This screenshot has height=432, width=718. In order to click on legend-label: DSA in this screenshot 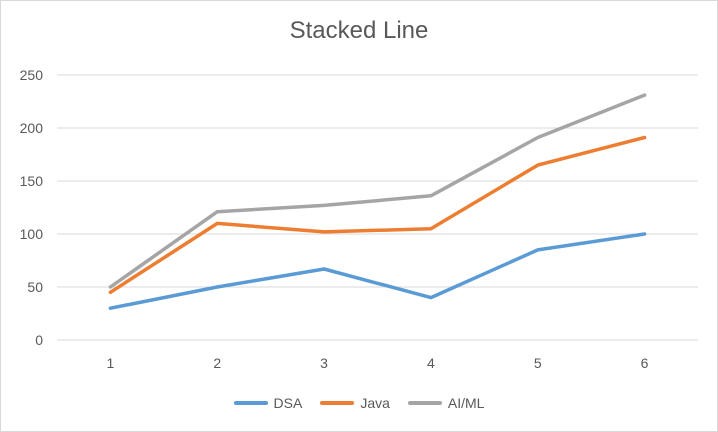, I will do `click(288, 403)`.